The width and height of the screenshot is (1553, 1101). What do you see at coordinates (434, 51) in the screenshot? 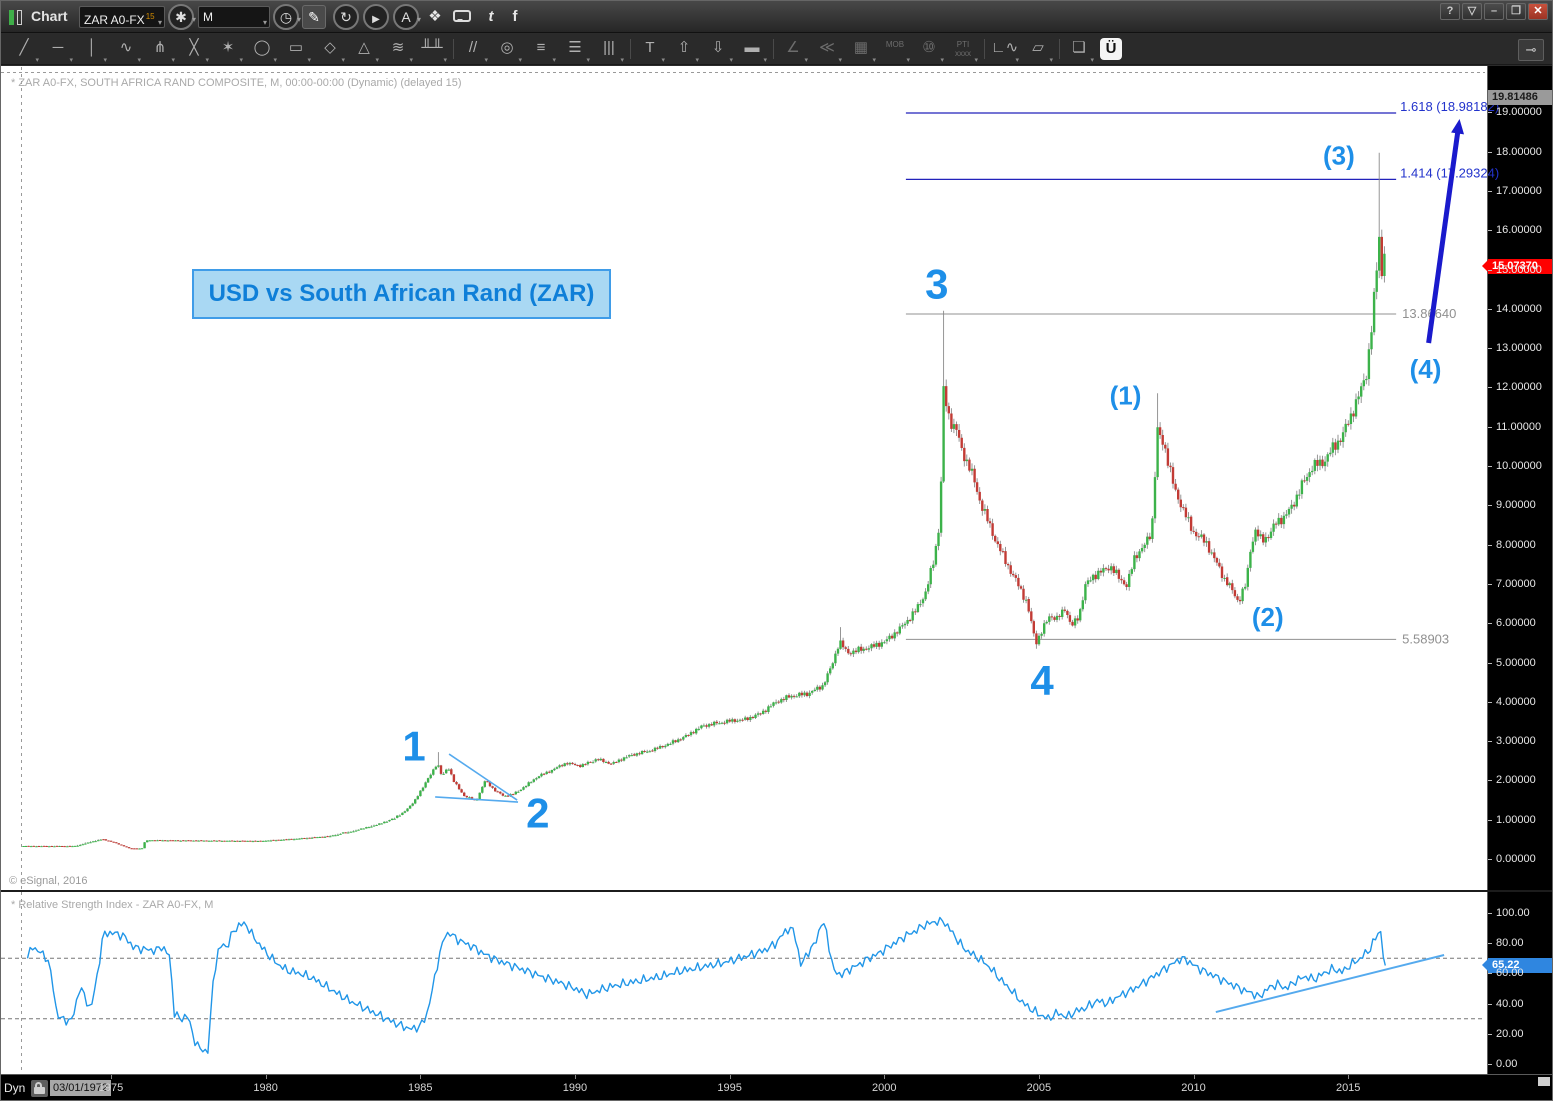
I see `cycle-lines-tool: ╨╨ ▾` at bounding box center [434, 51].